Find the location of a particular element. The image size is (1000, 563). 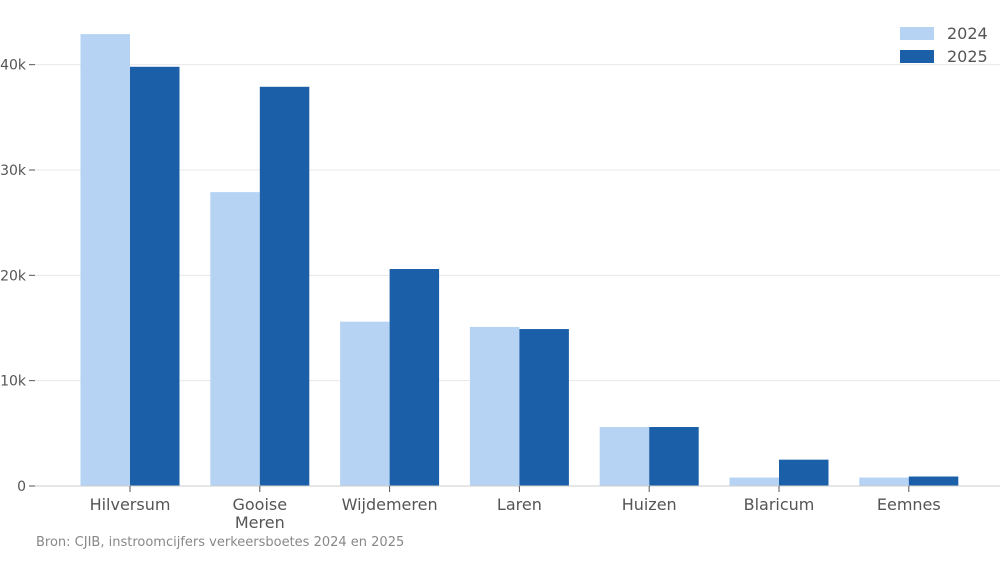

bar-2025-huizen is located at coordinates (674, 456).